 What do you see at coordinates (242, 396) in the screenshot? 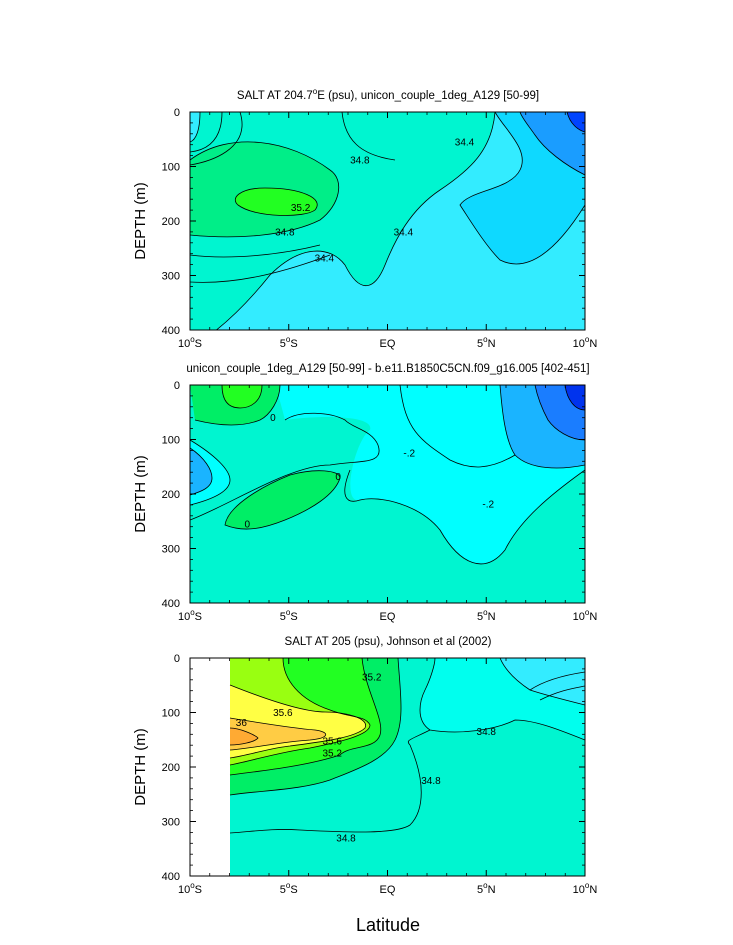
I see `fill-0-4-top` at bounding box center [242, 396].